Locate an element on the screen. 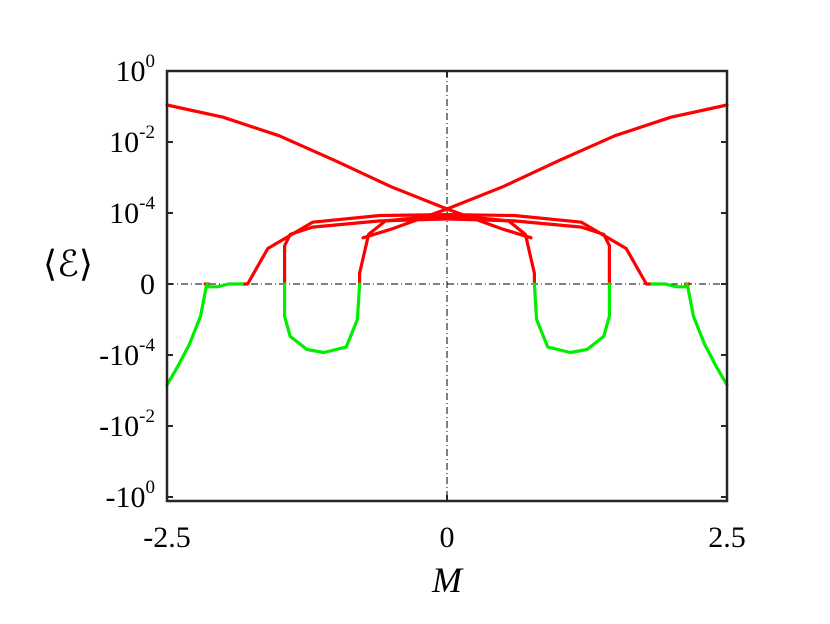  x-axis-title: M is located at coordinates (447, 580).